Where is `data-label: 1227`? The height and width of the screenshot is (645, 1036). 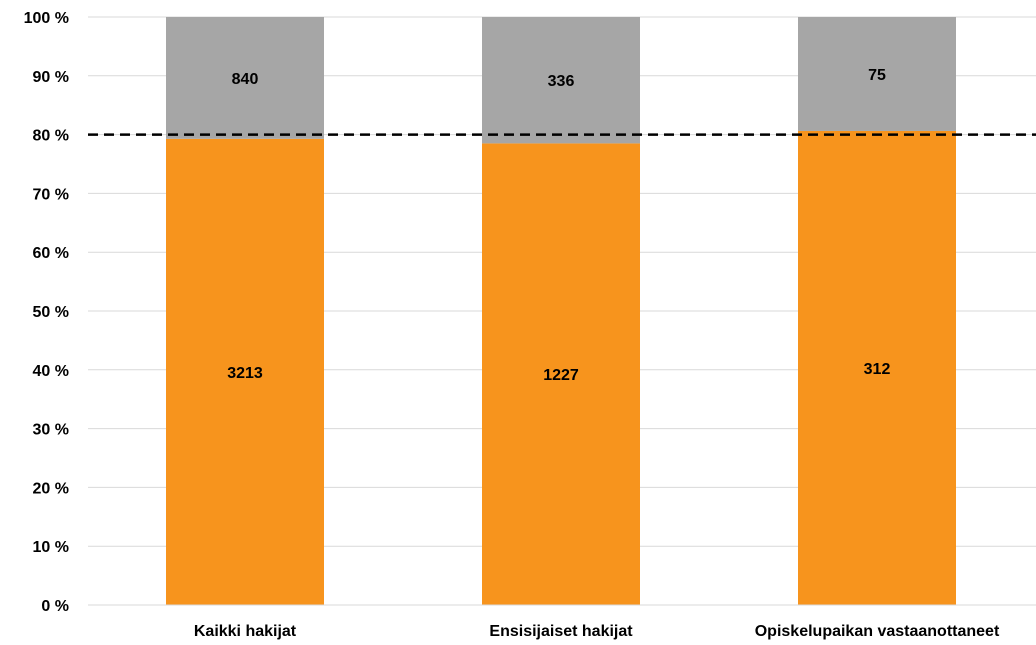
data-label: 1227 is located at coordinates (561, 375).